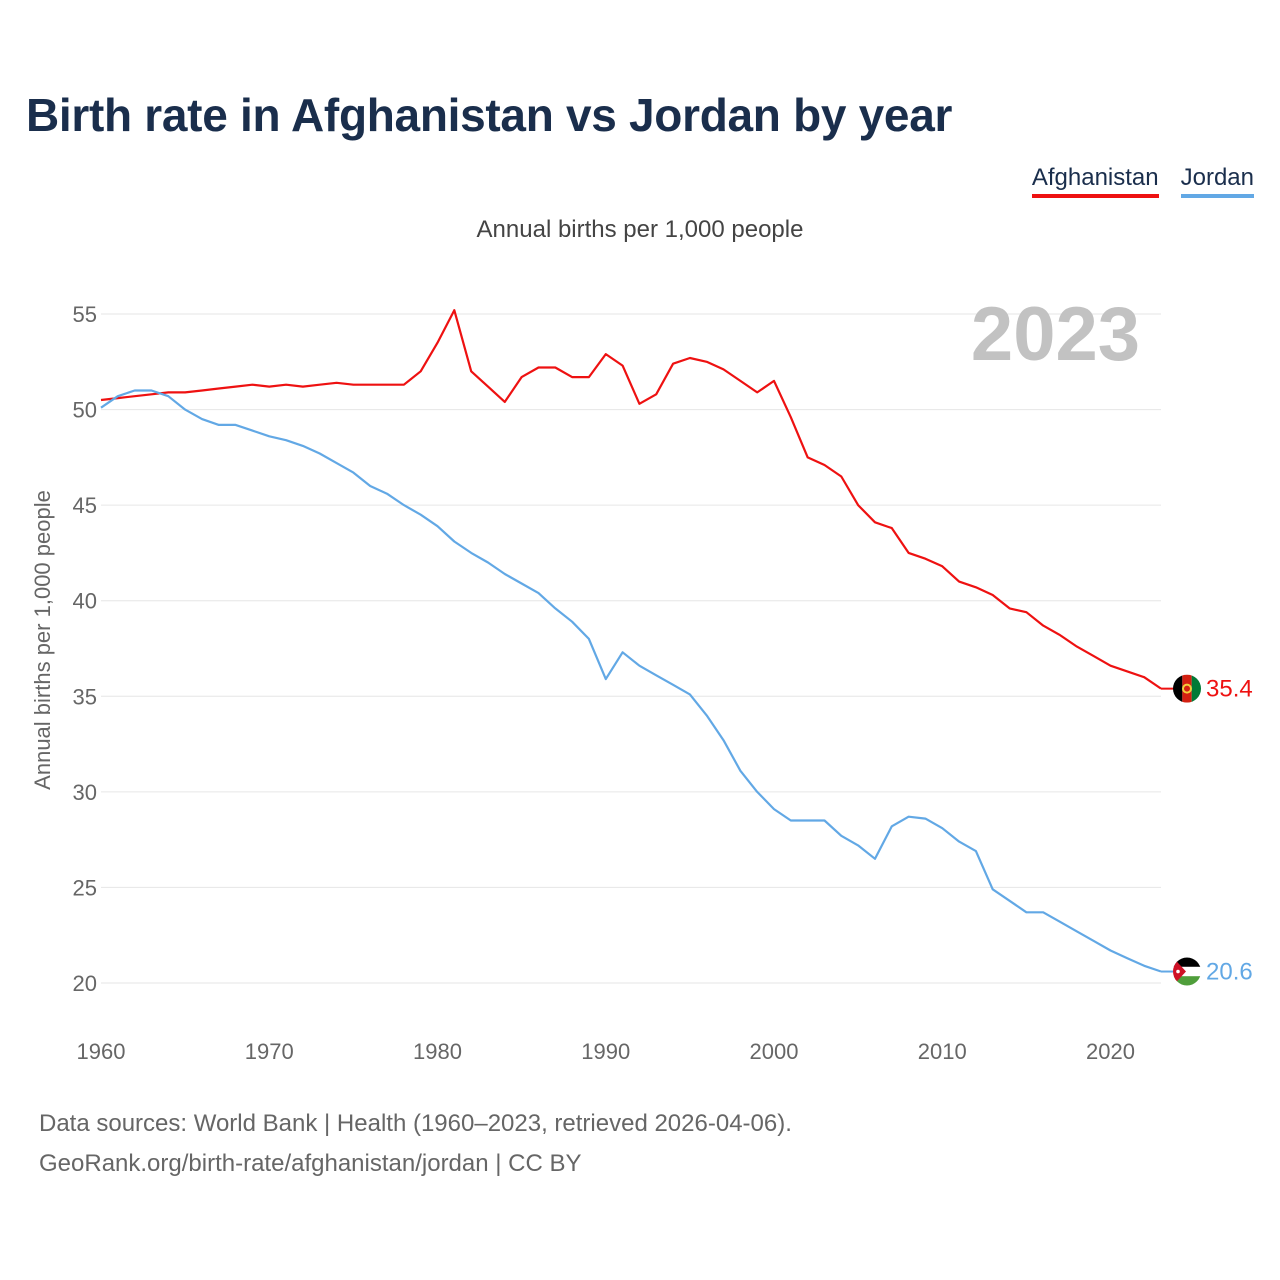 Image resolution: width=1280 pixels, height=1280 pixels. I want to click on y-tick-20: 20, so click(85, 983).